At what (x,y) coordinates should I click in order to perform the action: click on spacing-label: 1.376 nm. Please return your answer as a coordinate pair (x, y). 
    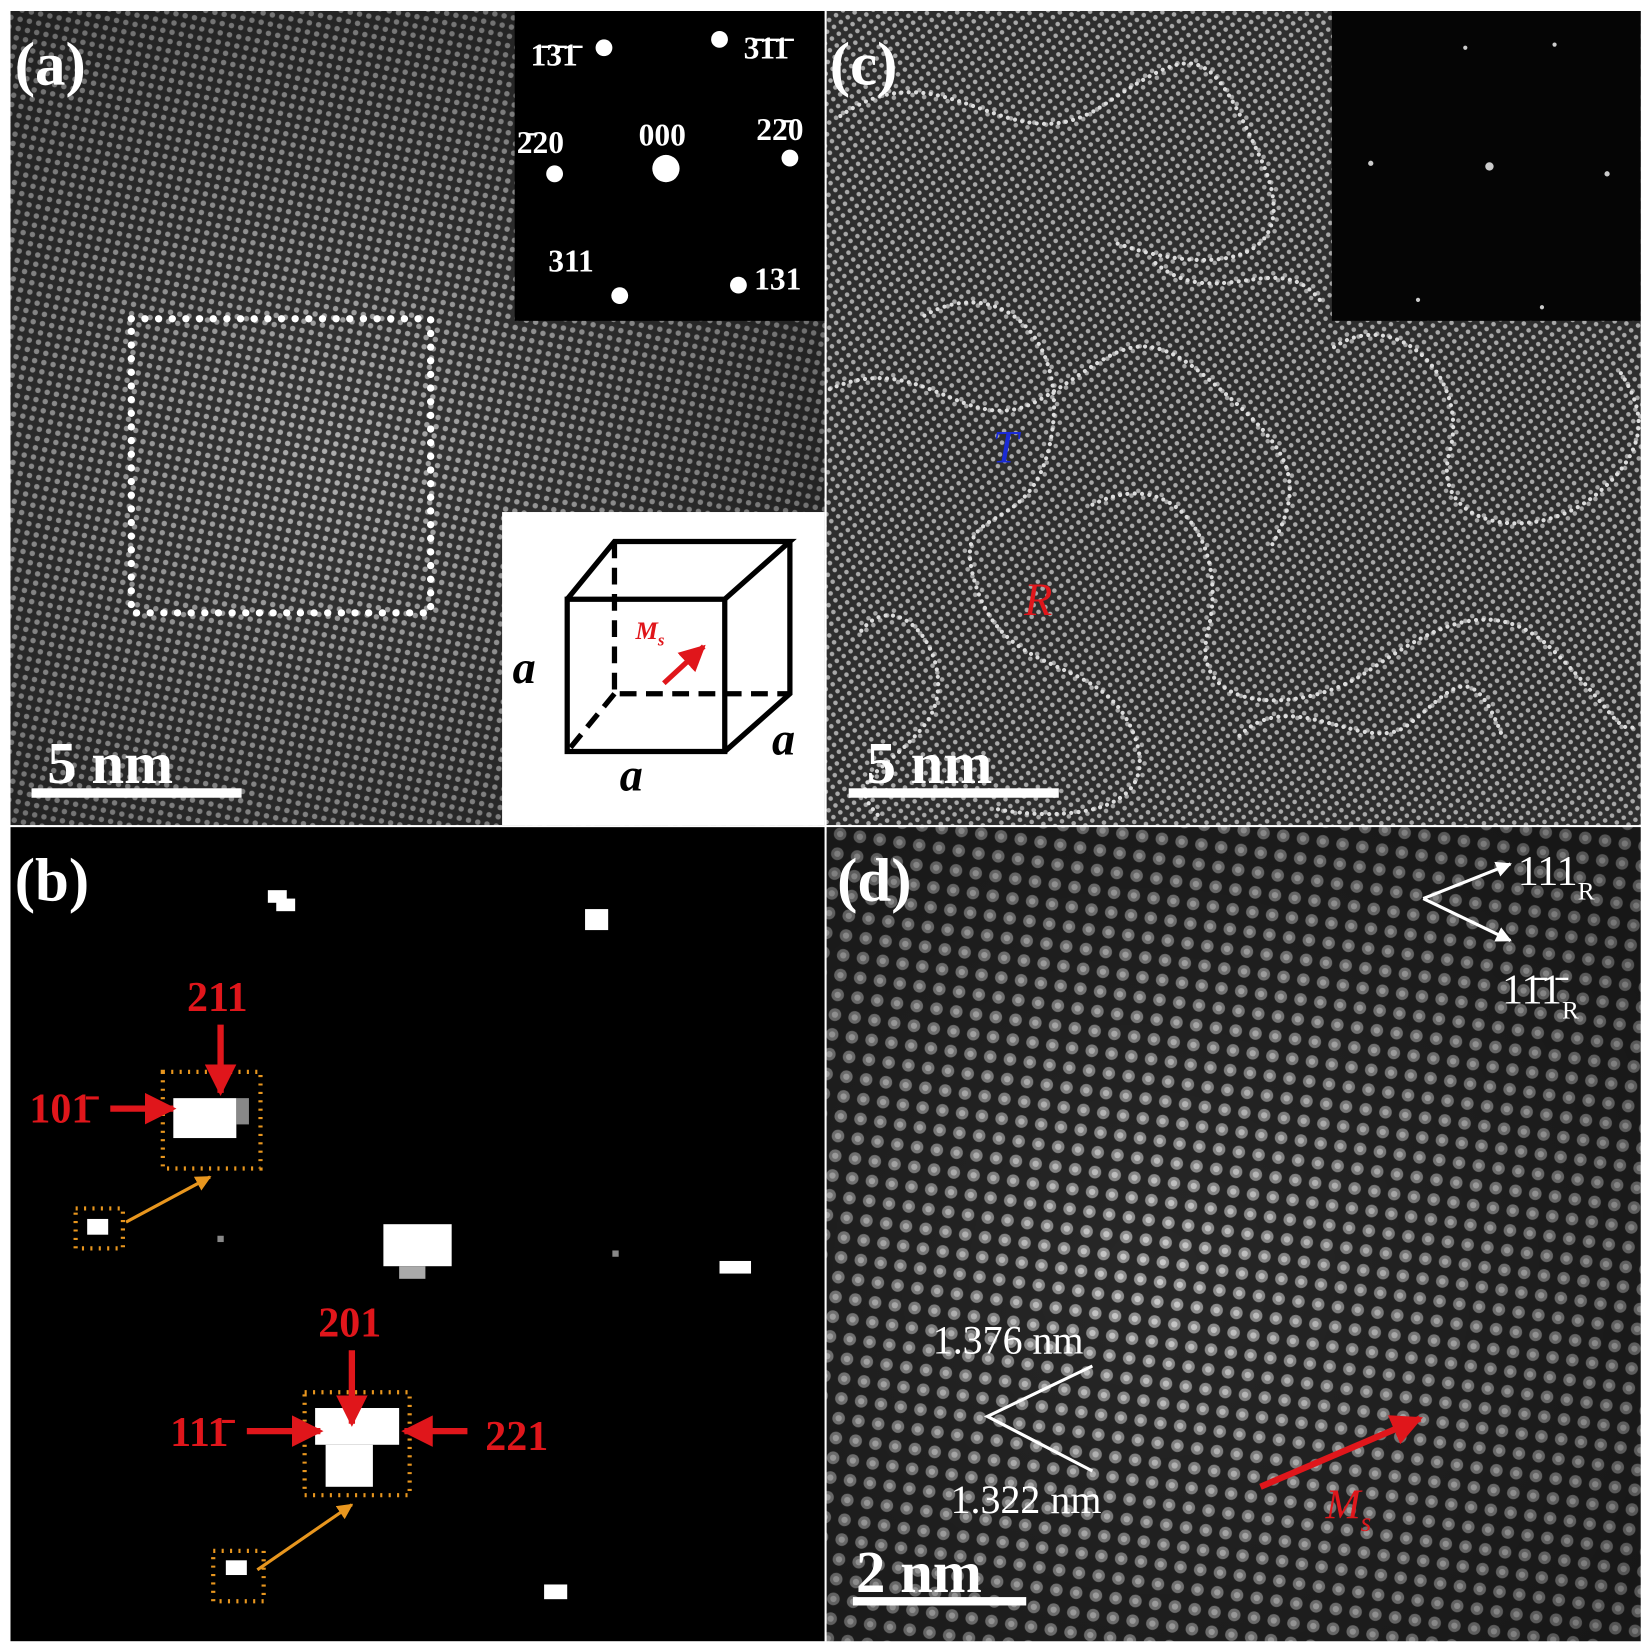
    Looking at the image, I should click on (1008, 1339).